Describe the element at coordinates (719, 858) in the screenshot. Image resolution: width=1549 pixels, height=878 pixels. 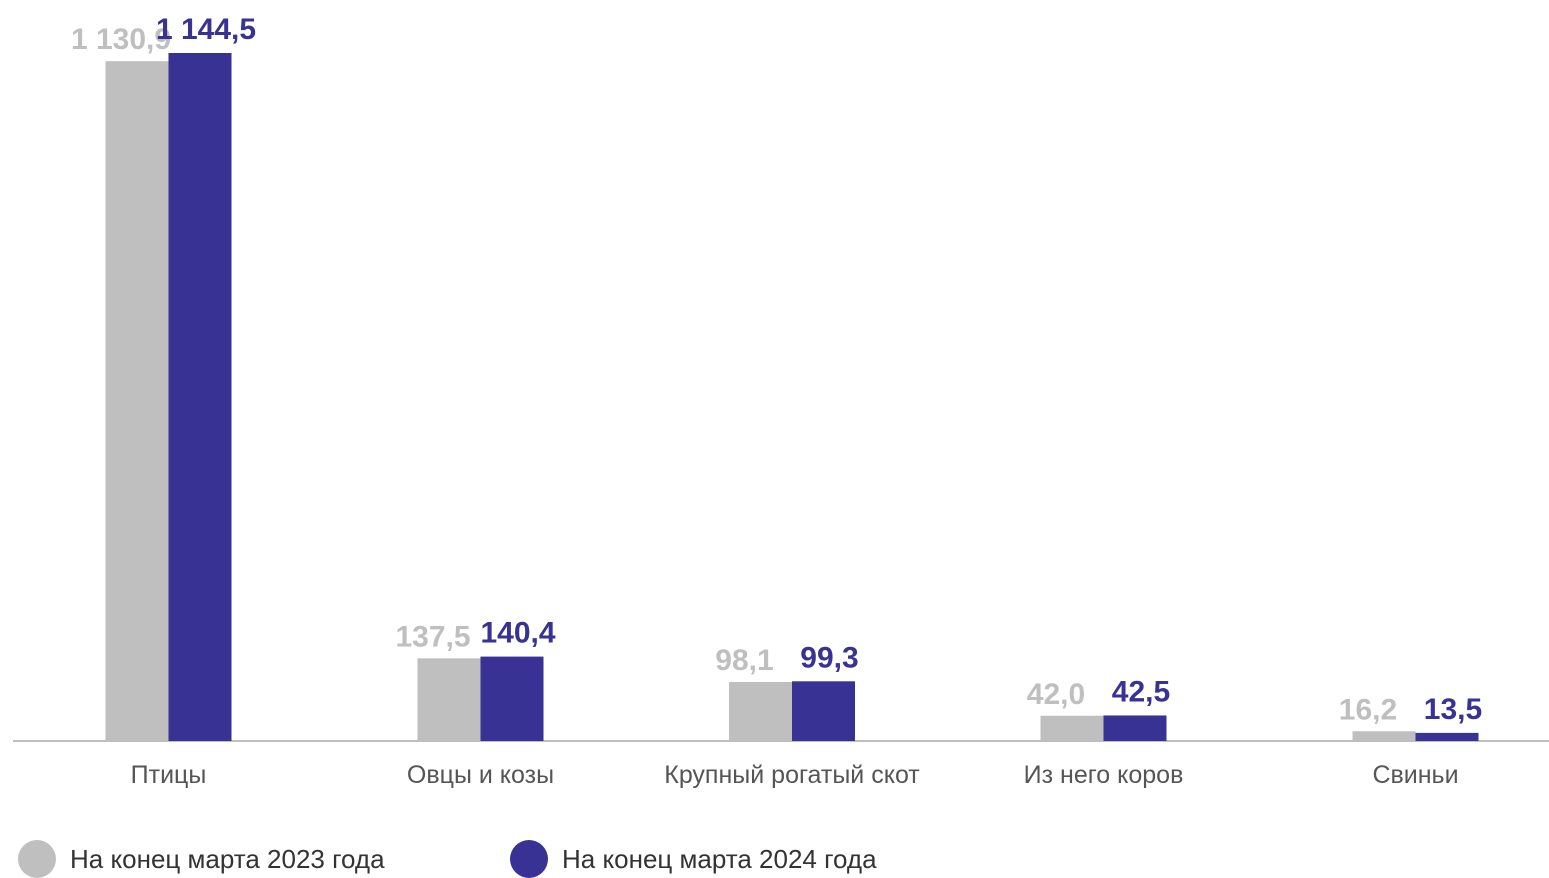
I see `legend-label-2024: На конец марта 2024 года` at that location.